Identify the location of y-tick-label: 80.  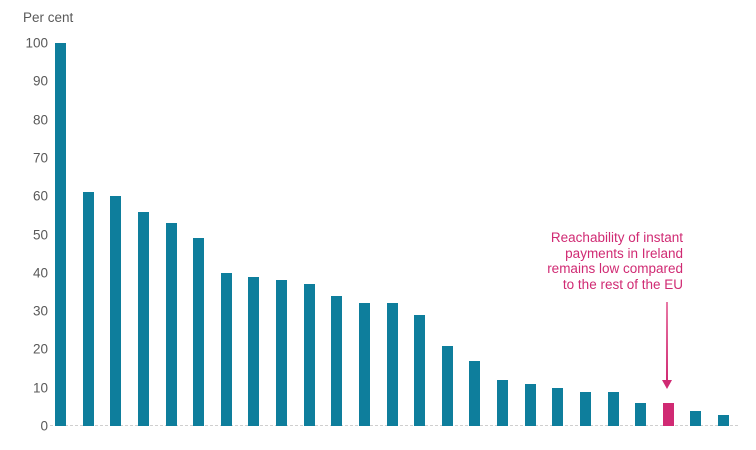
(40, 120).